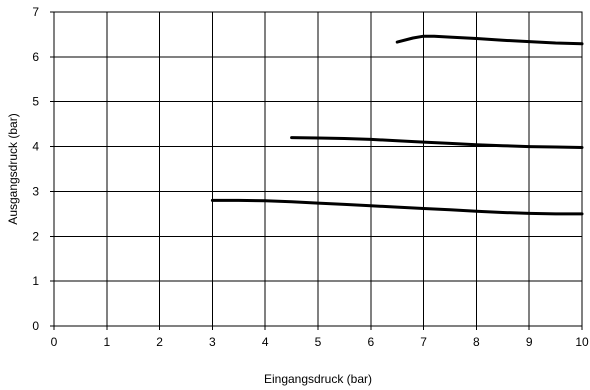  What do you see at coordinates (35, 169) in the screenshot?
I see `y-tick-labels: 0 1 2 3 4 5 6 7` at bounding box center [35, 169].